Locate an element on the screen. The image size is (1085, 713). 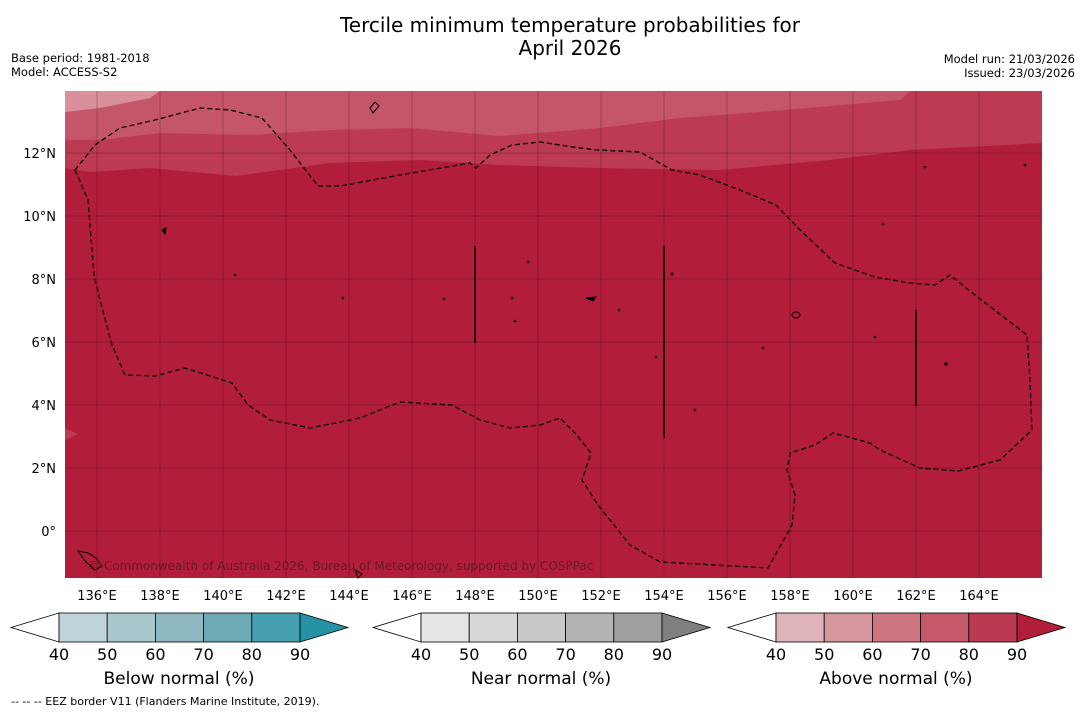
lon-label: 136°E is located at coordinates (97, 596).